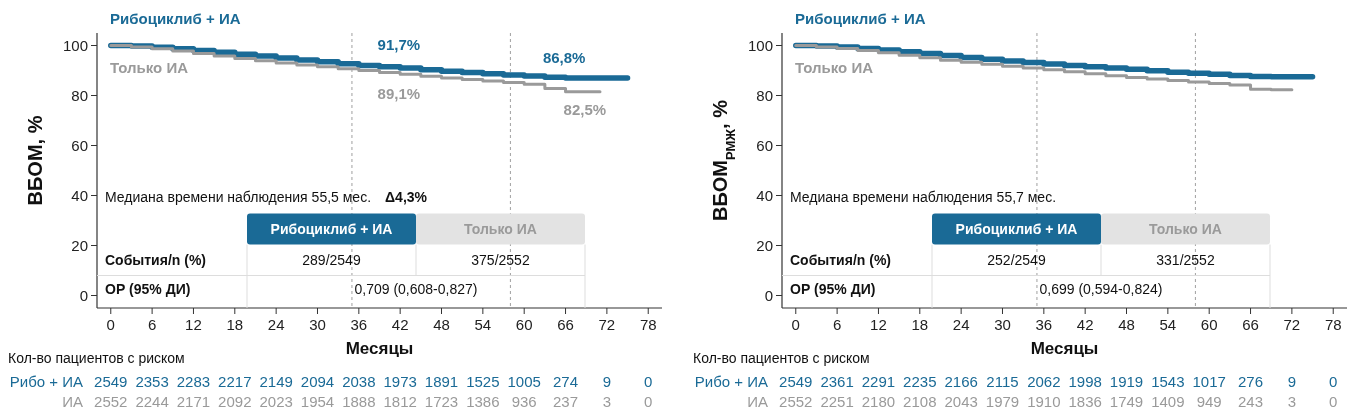 The width and height of the screenshot is (1348, 412). I want to click on text: 2092, so click(235, 401).